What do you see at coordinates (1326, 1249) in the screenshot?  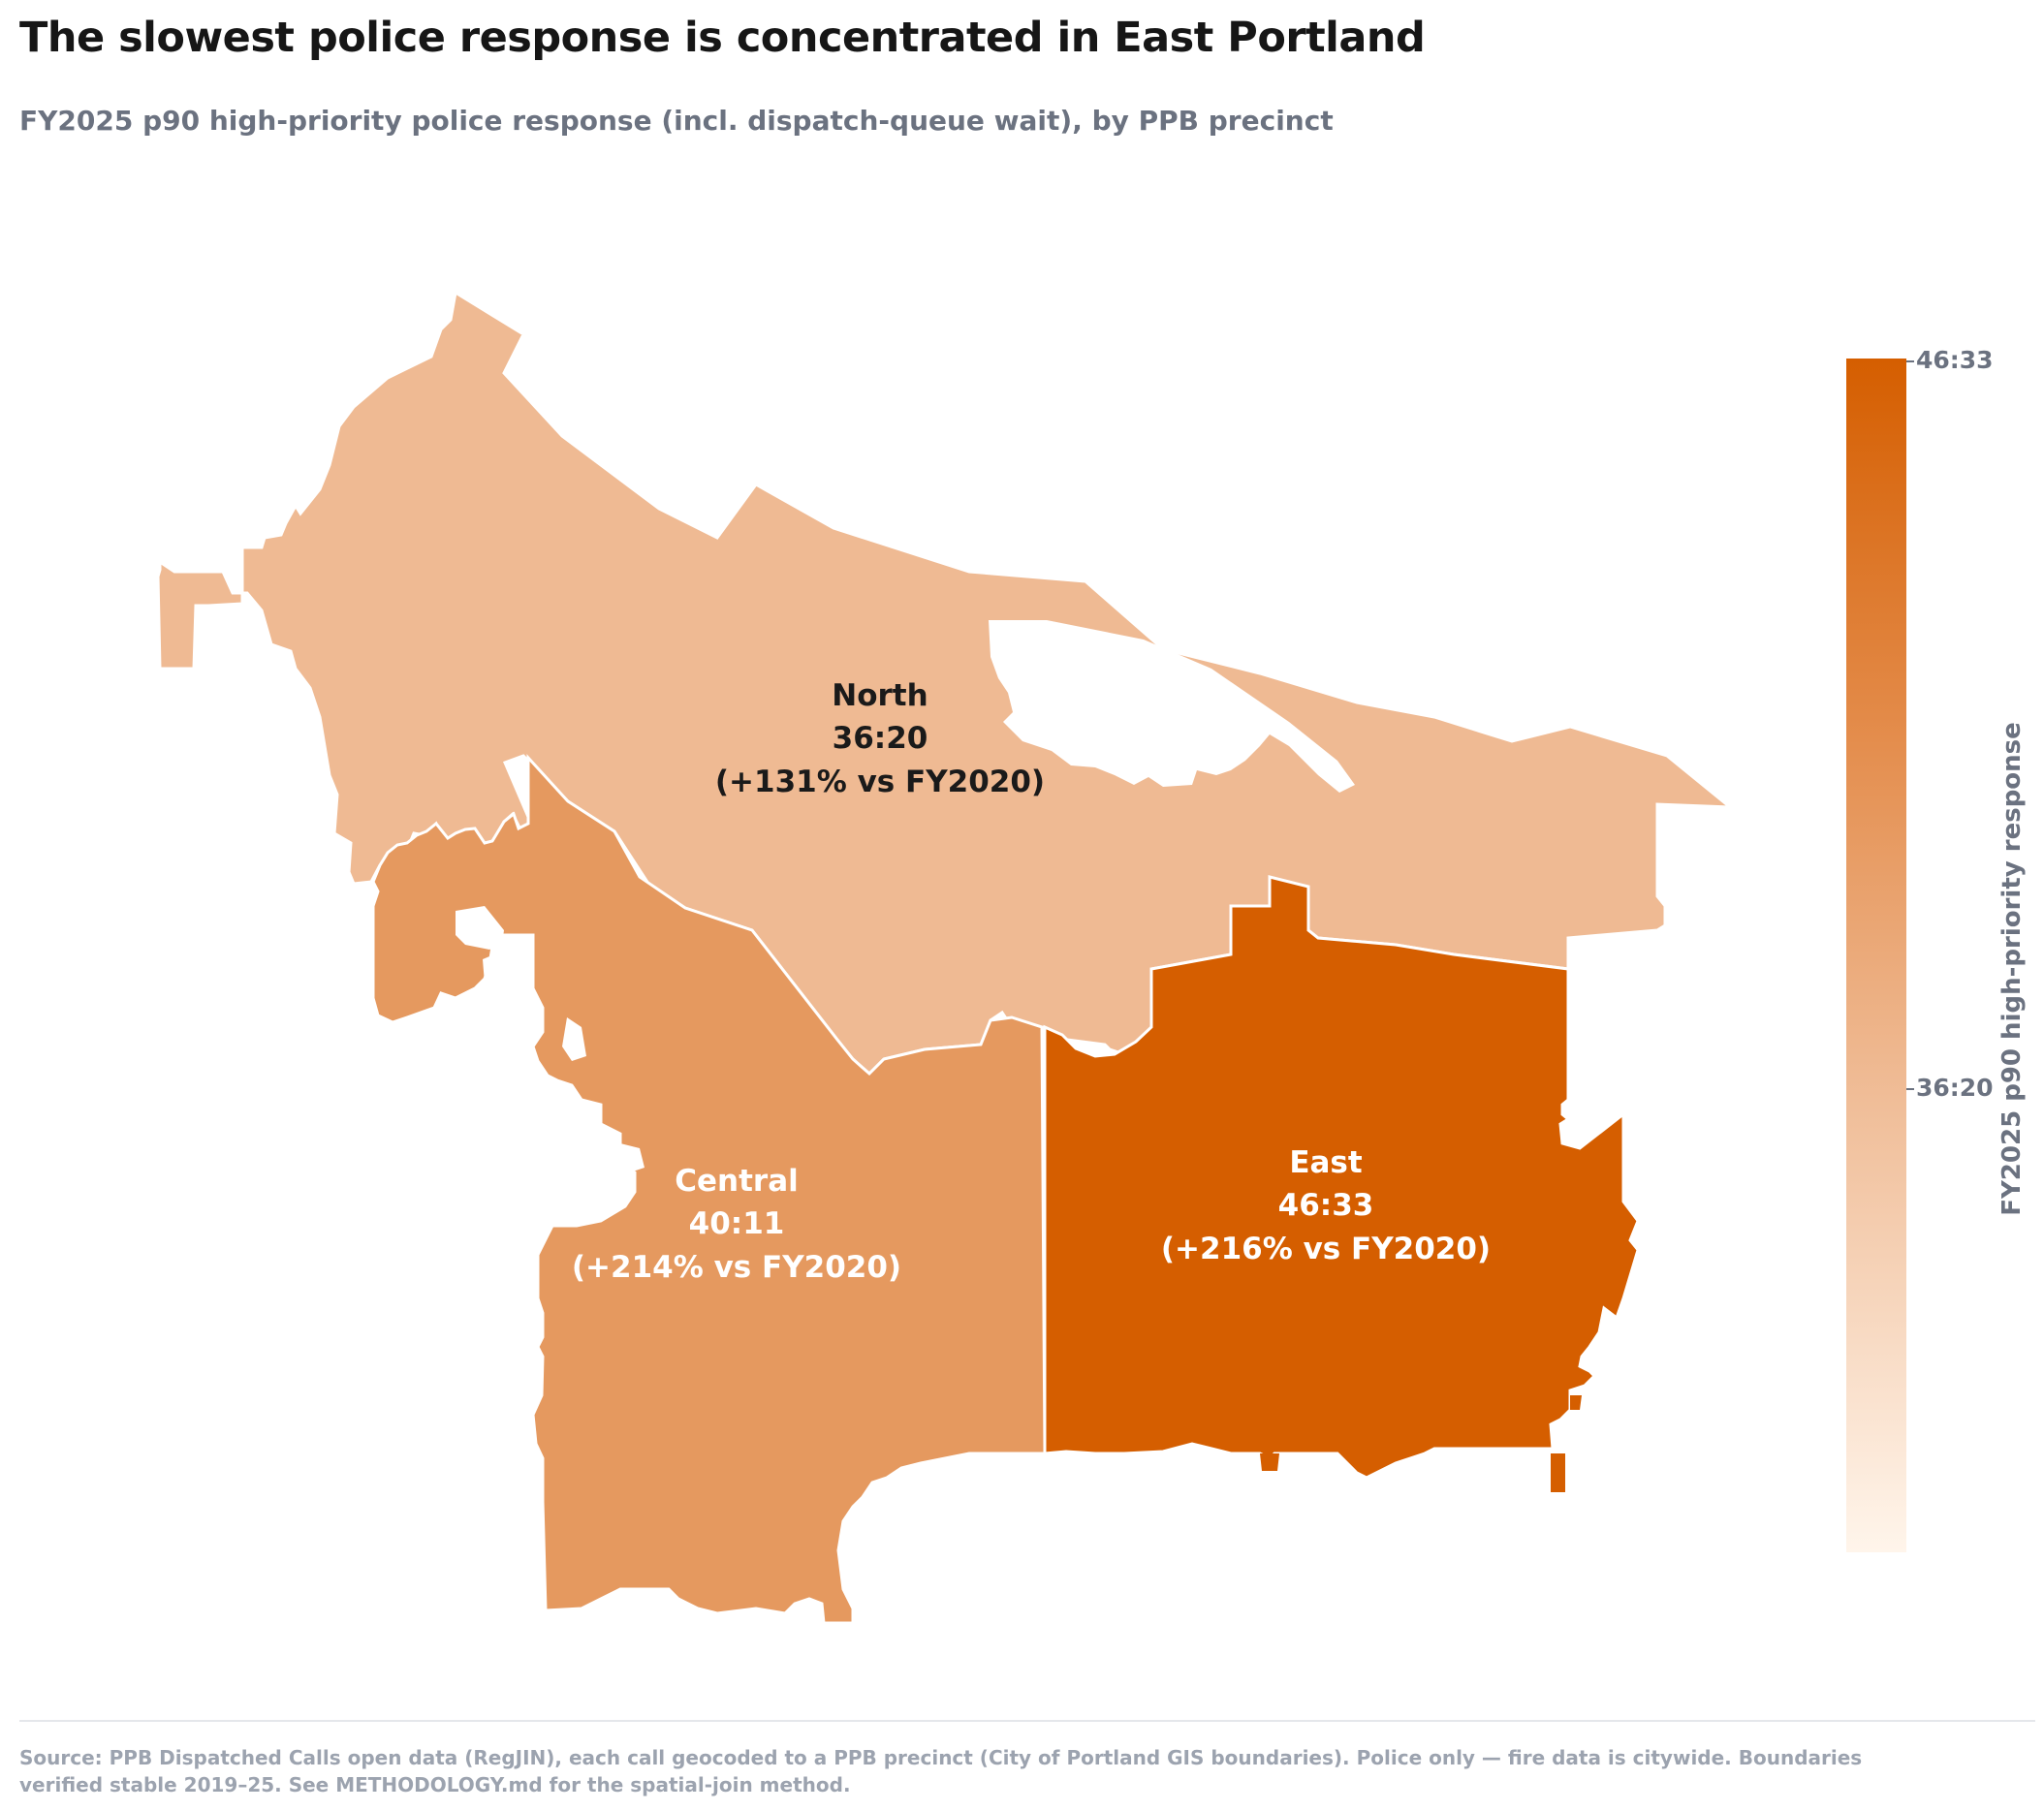 I see `label-east-change: (+216% vs FY2020)` at bounding box center [1326, 1249].